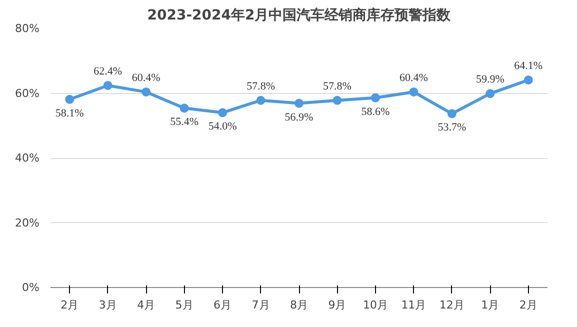 This screenshot has width=577, height=327. I want to click on x-tick-label: 6月, so click(223, 305).